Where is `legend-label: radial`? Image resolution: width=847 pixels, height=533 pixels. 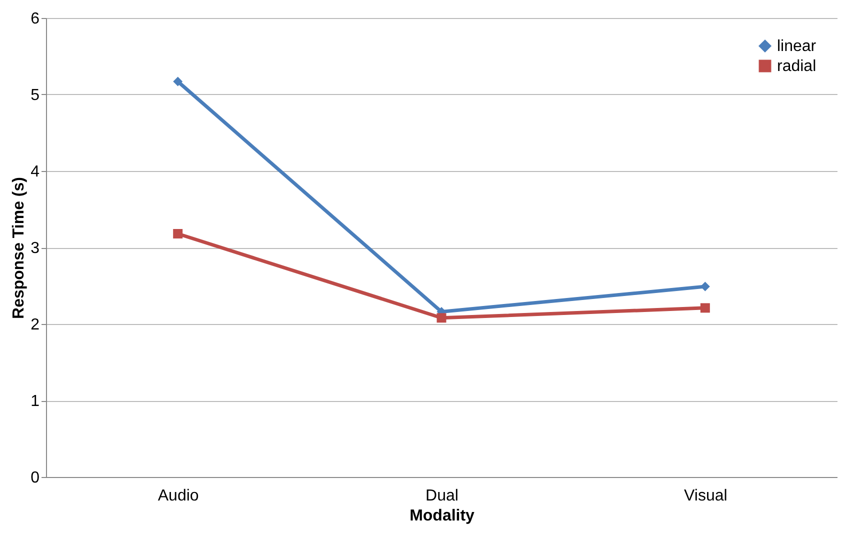 legend-label: radial is located at coordinates (796, 66).